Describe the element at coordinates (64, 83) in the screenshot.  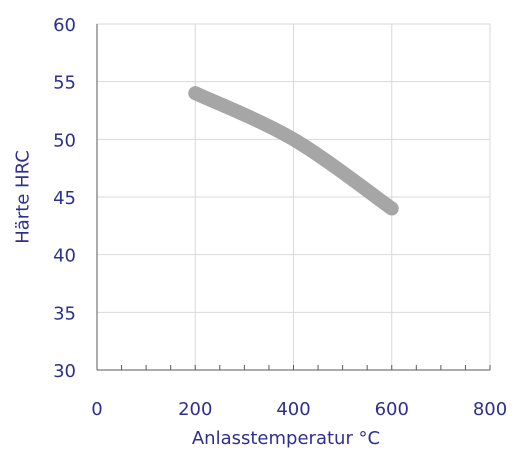
I see `y-tick-label-1: 55` at that location.